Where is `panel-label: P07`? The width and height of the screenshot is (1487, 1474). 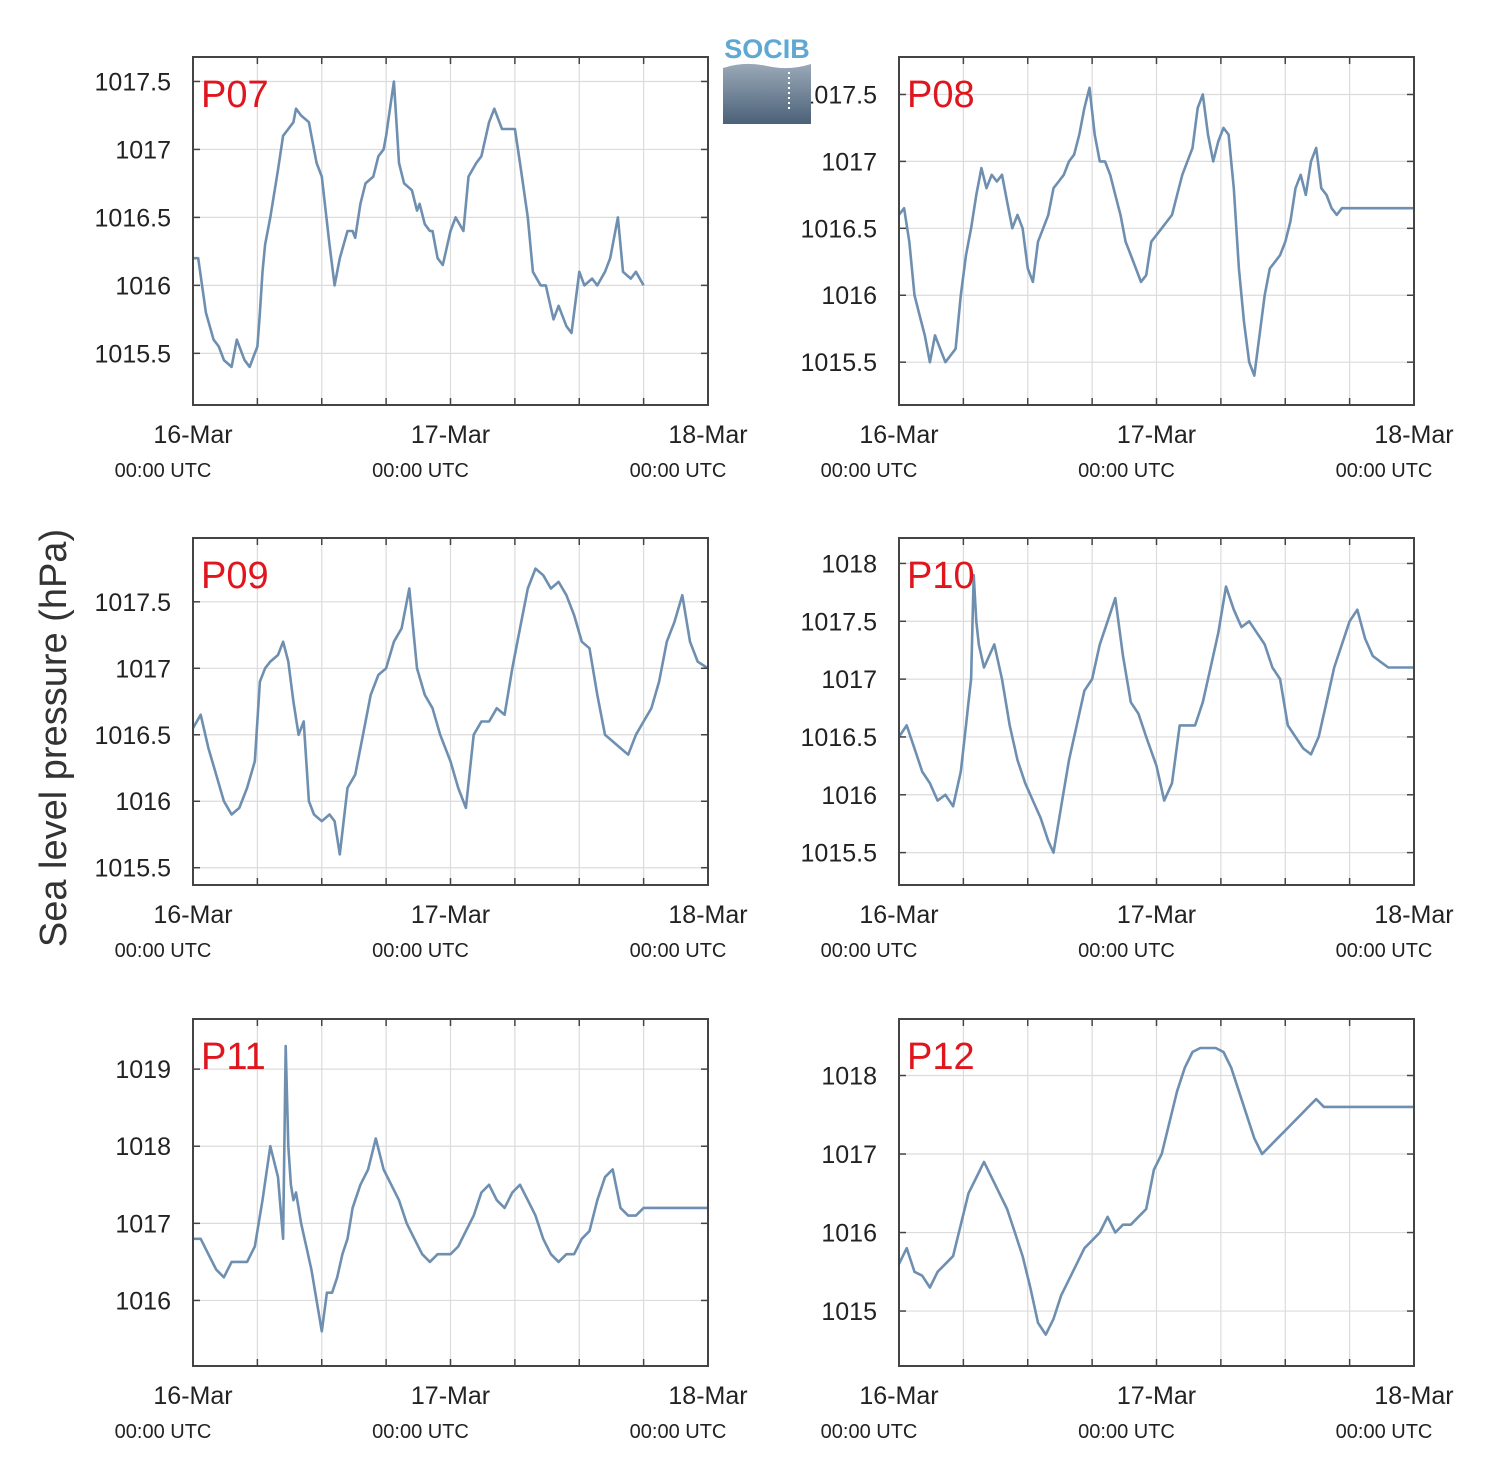
panel-label: P07 is located at coordinates (235, 95).